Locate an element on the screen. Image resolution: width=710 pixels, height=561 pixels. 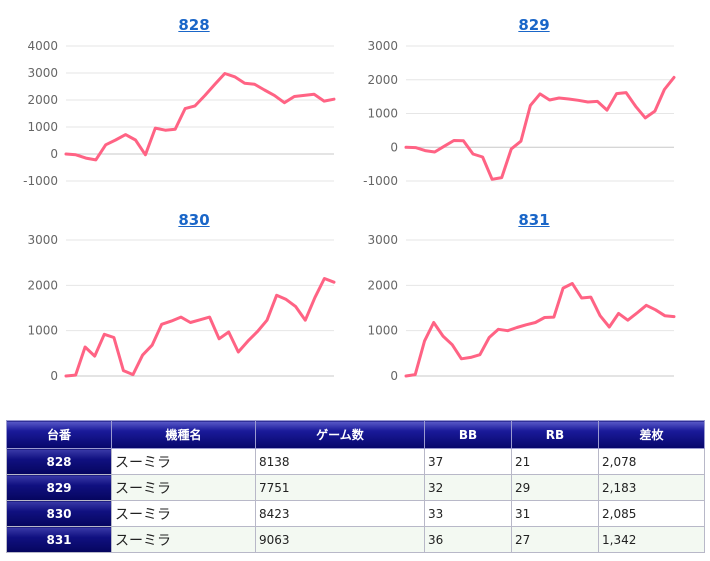
bb-cell: 36 is located at coordinates (468, 539).